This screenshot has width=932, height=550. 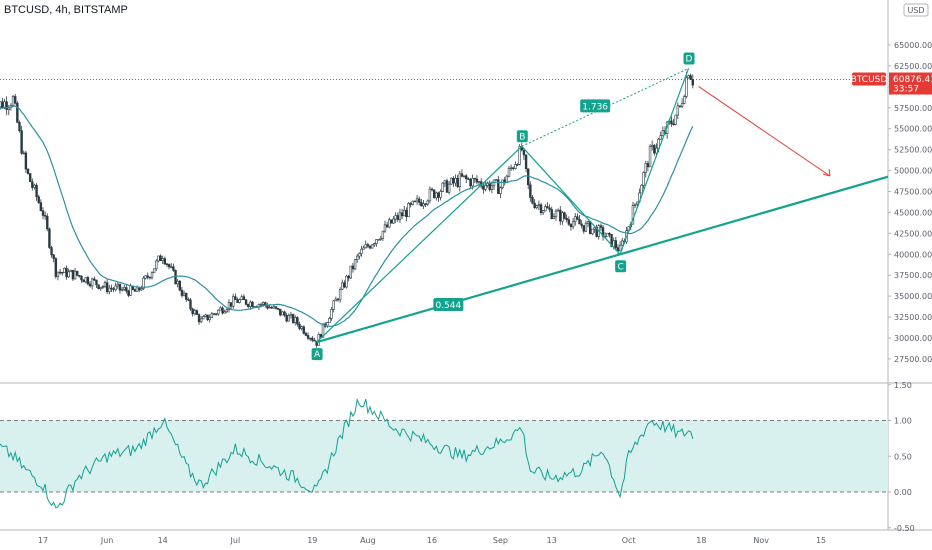 I want to click on currency-label: USD, so click(x=915, y=10).